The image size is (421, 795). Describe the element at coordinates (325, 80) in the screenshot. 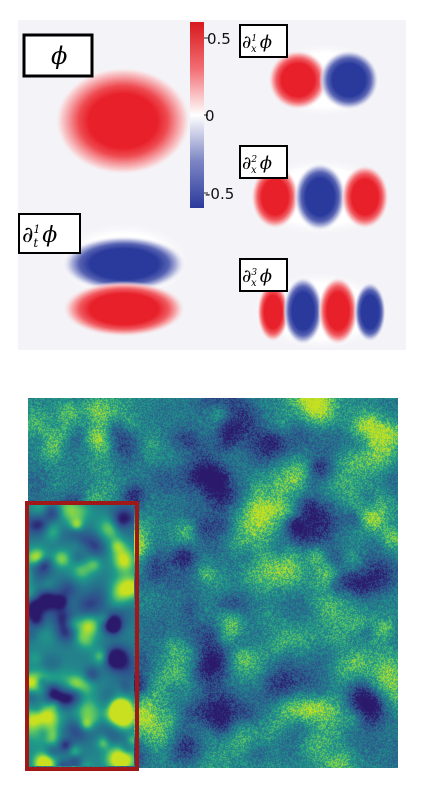

I see `dx1-filter` at that location.